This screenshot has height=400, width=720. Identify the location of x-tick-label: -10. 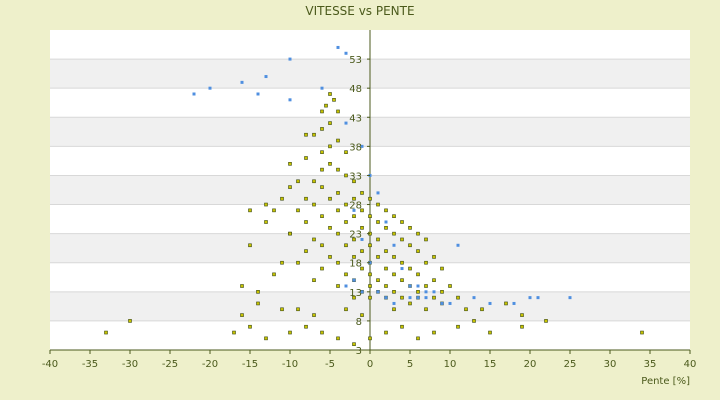
(290, 364).